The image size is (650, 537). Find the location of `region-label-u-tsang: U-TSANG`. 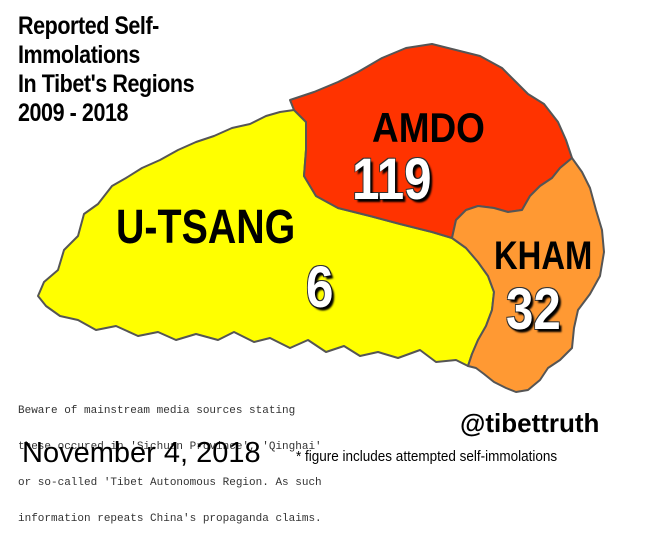

region-label-u-tsang: U-TSANG is located at coordinates (206, 227).